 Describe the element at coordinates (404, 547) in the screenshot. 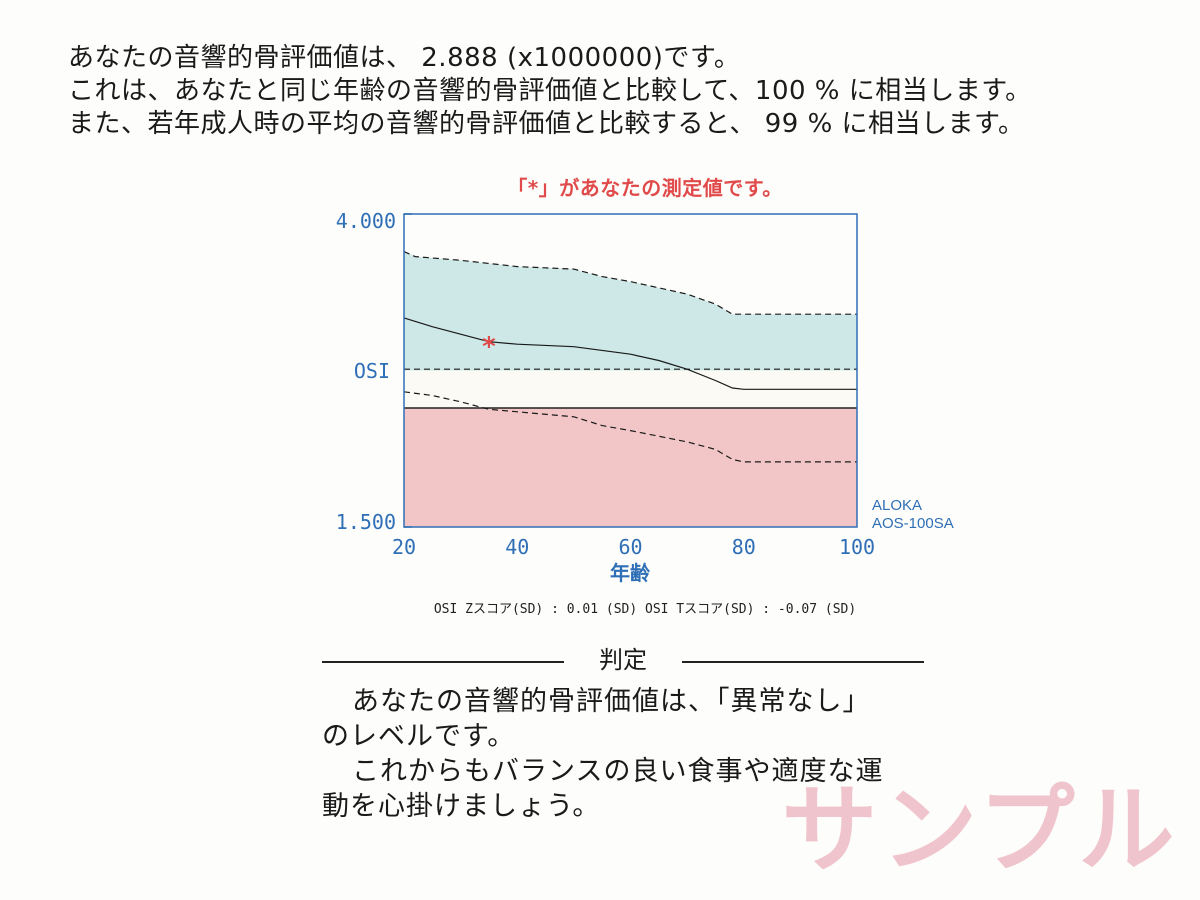

I see `x-tick-label: 20` at that location.